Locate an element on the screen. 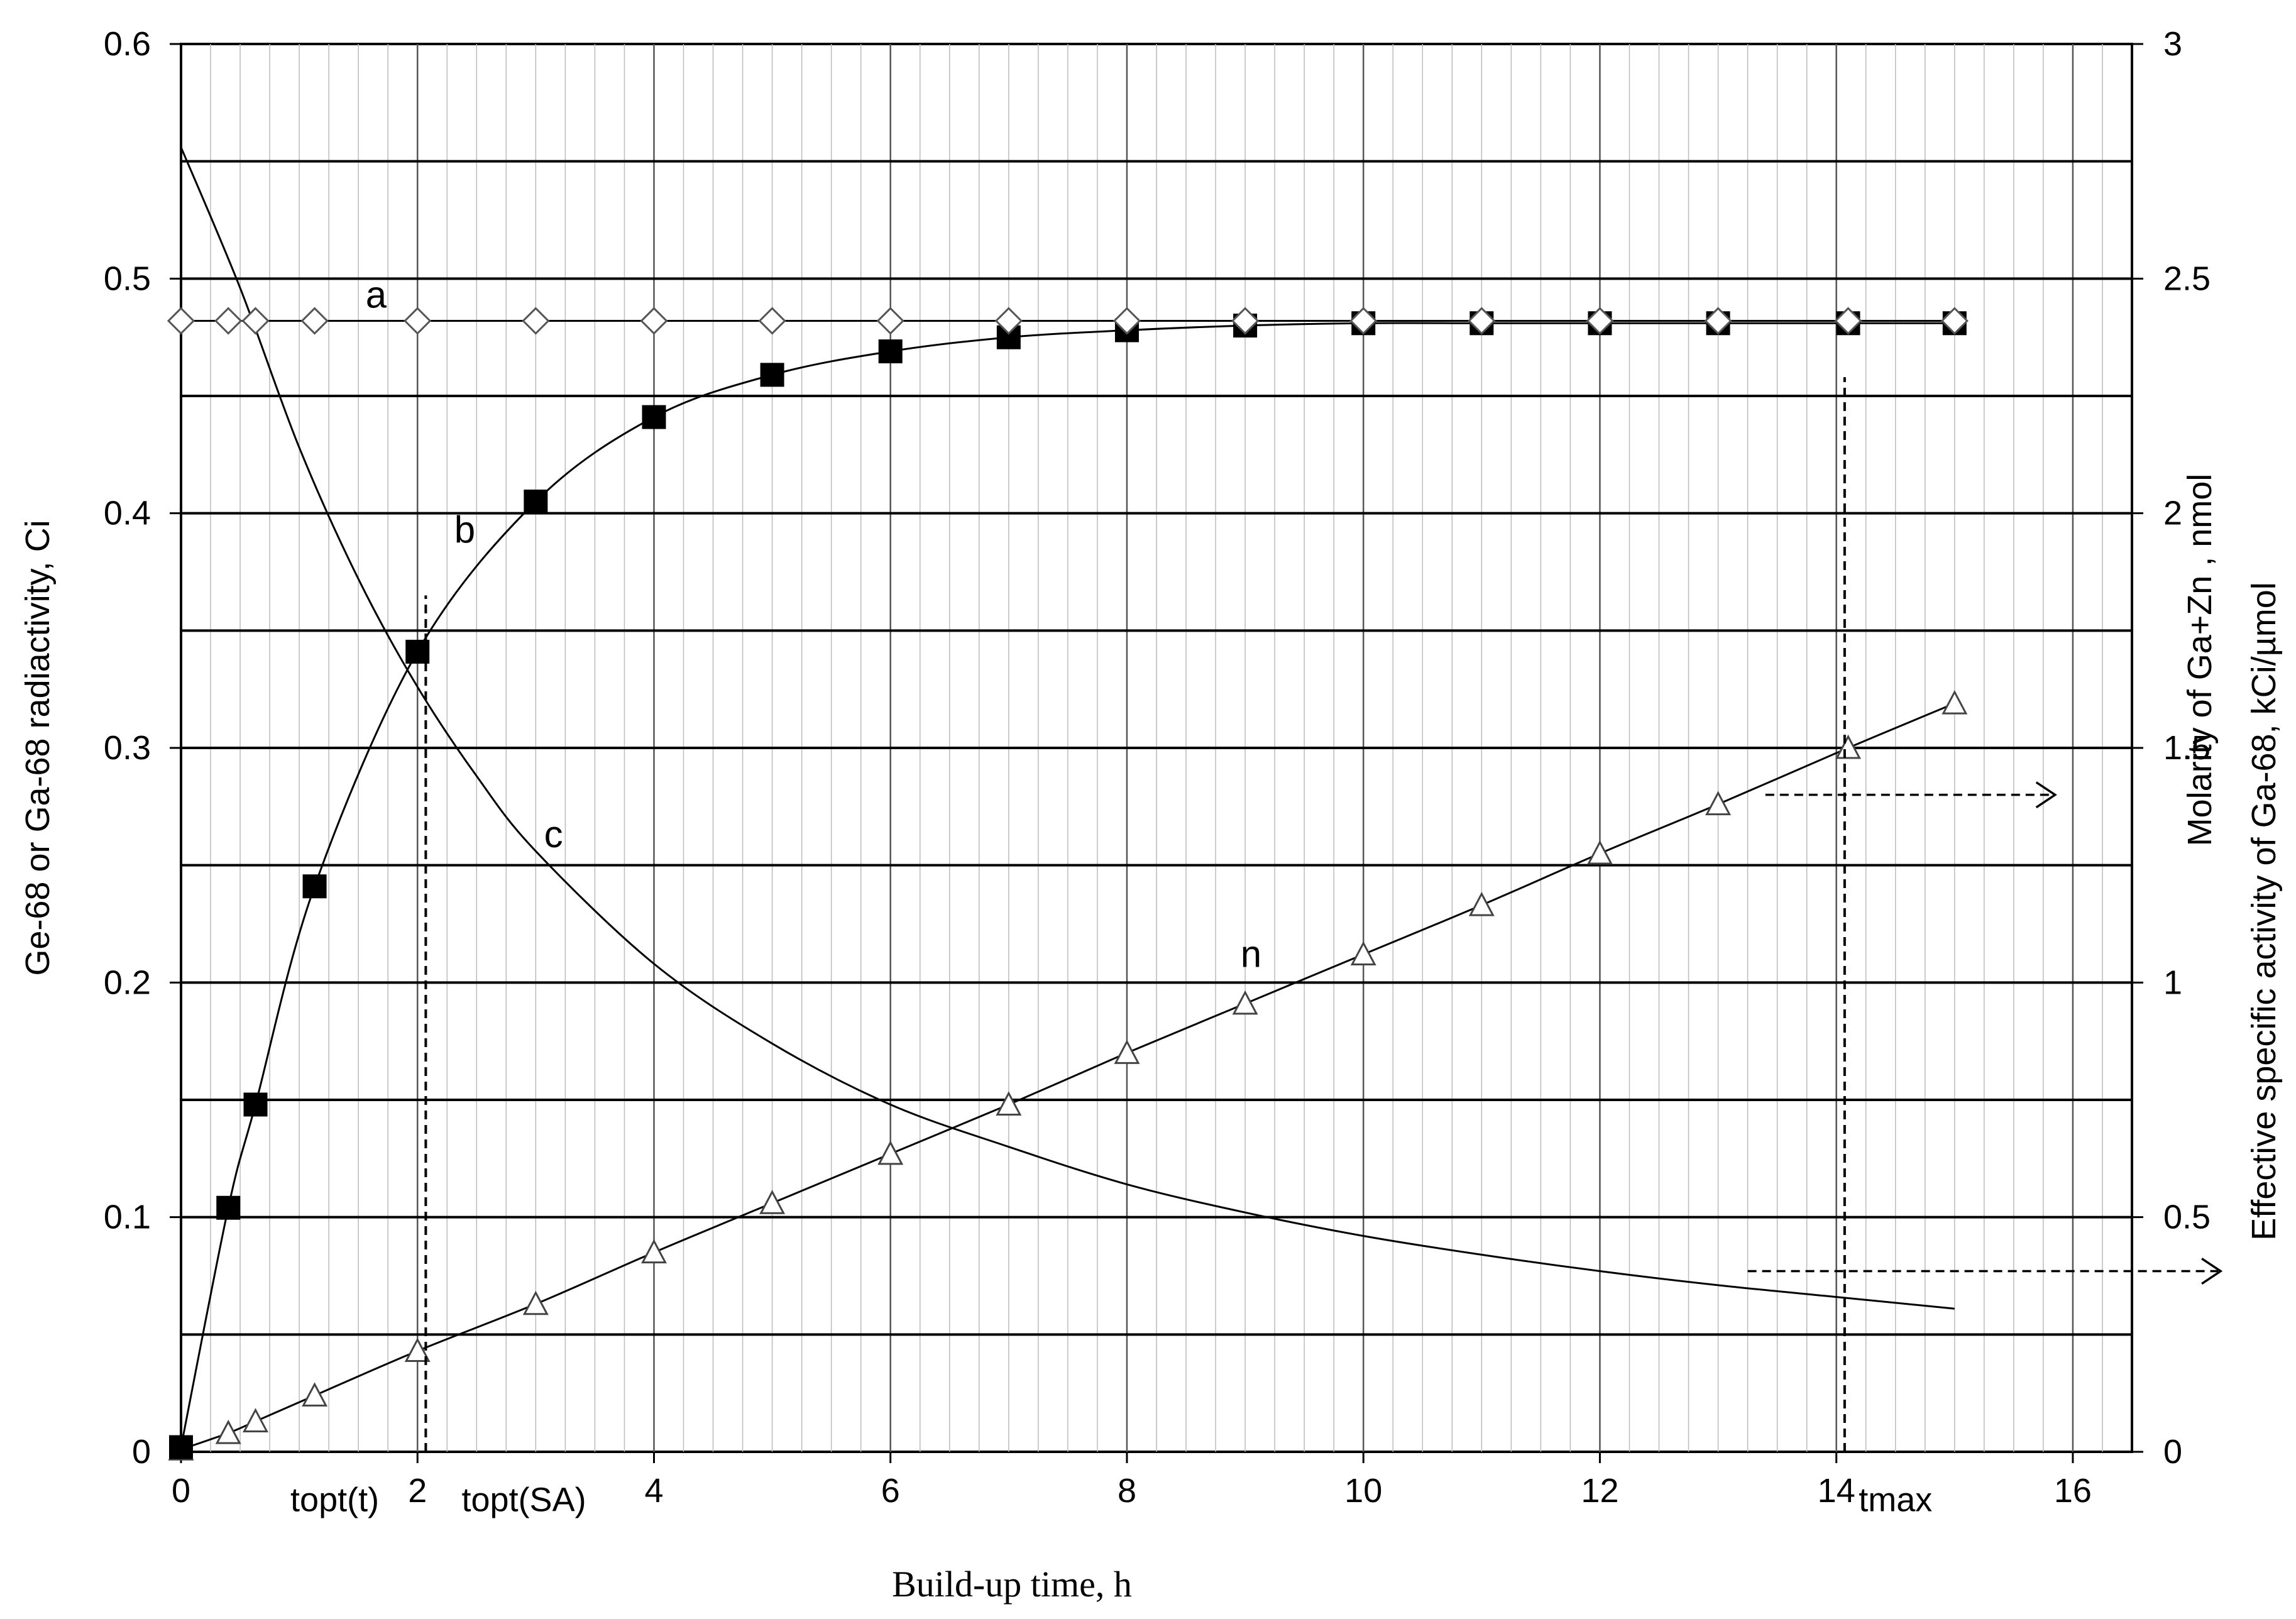 This screenshot has height=1619, width=2296. x-tick-label: 12 is located at coordinates (1599, 1491).